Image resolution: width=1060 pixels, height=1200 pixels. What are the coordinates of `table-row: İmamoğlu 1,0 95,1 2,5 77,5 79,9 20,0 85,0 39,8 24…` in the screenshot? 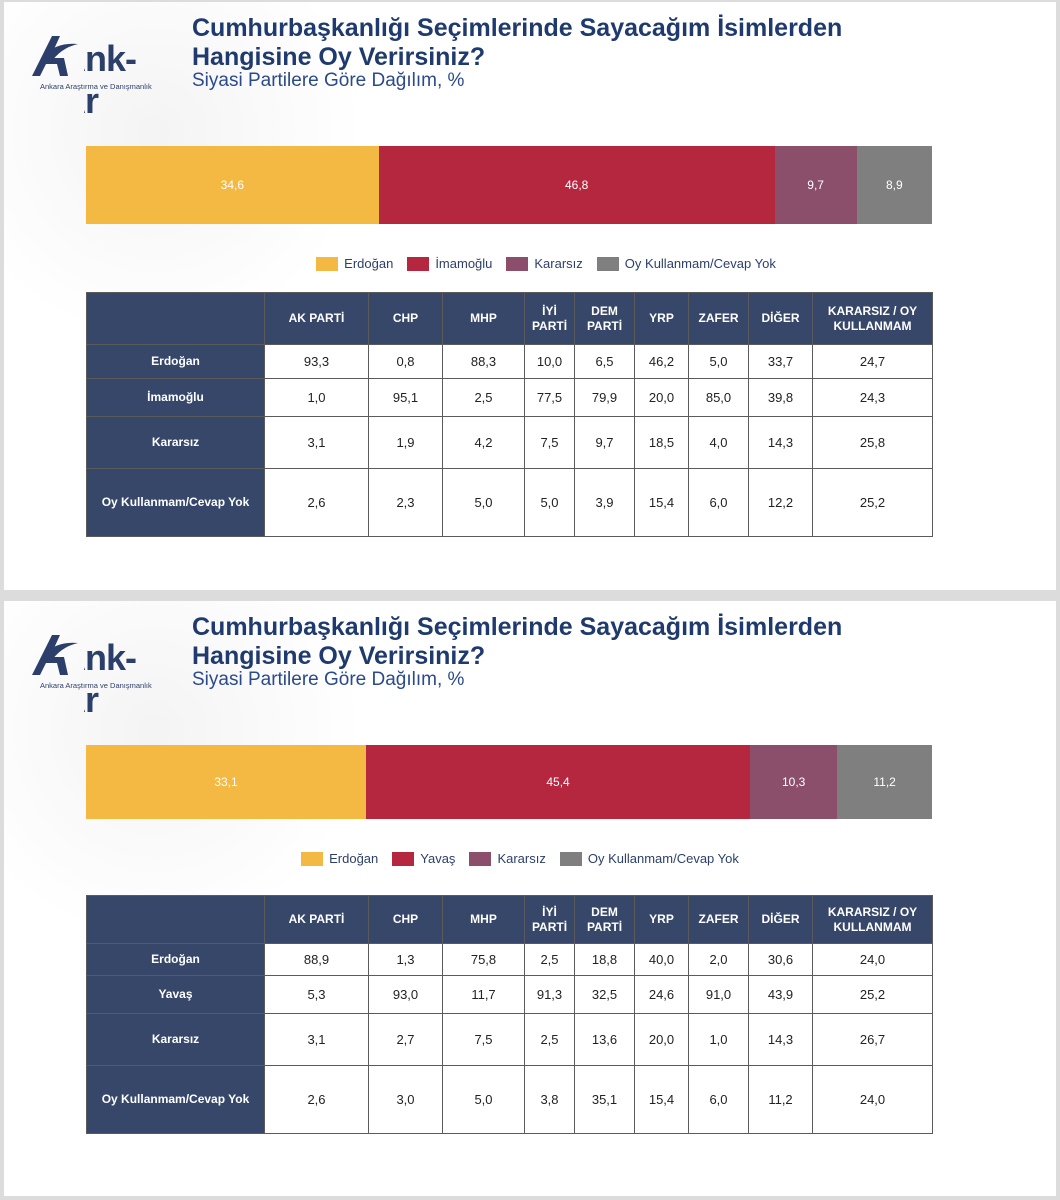 It's located at (509, 397).